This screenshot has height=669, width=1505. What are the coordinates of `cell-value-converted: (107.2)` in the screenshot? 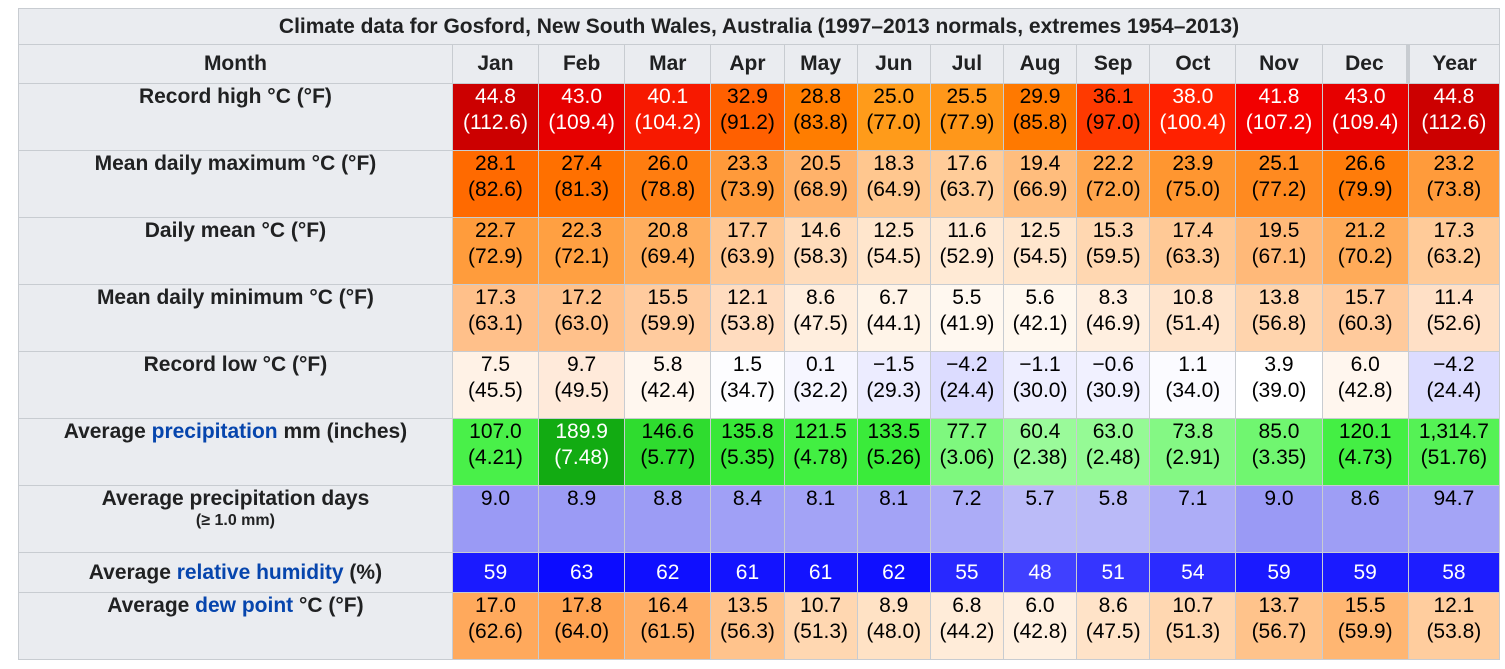 It's located at (1279, 122).